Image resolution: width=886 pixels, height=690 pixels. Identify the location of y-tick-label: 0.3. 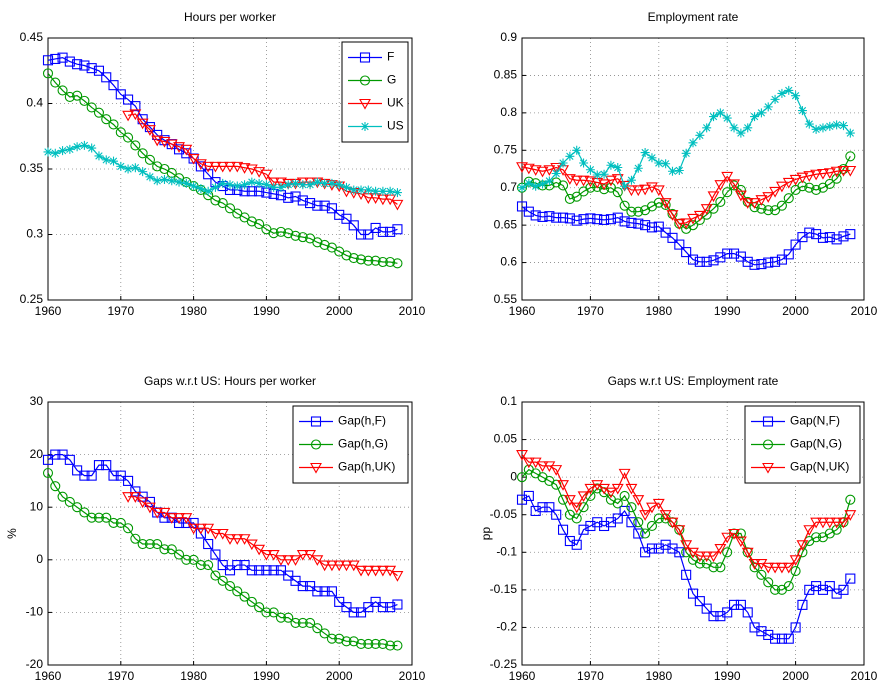
(34, 234).